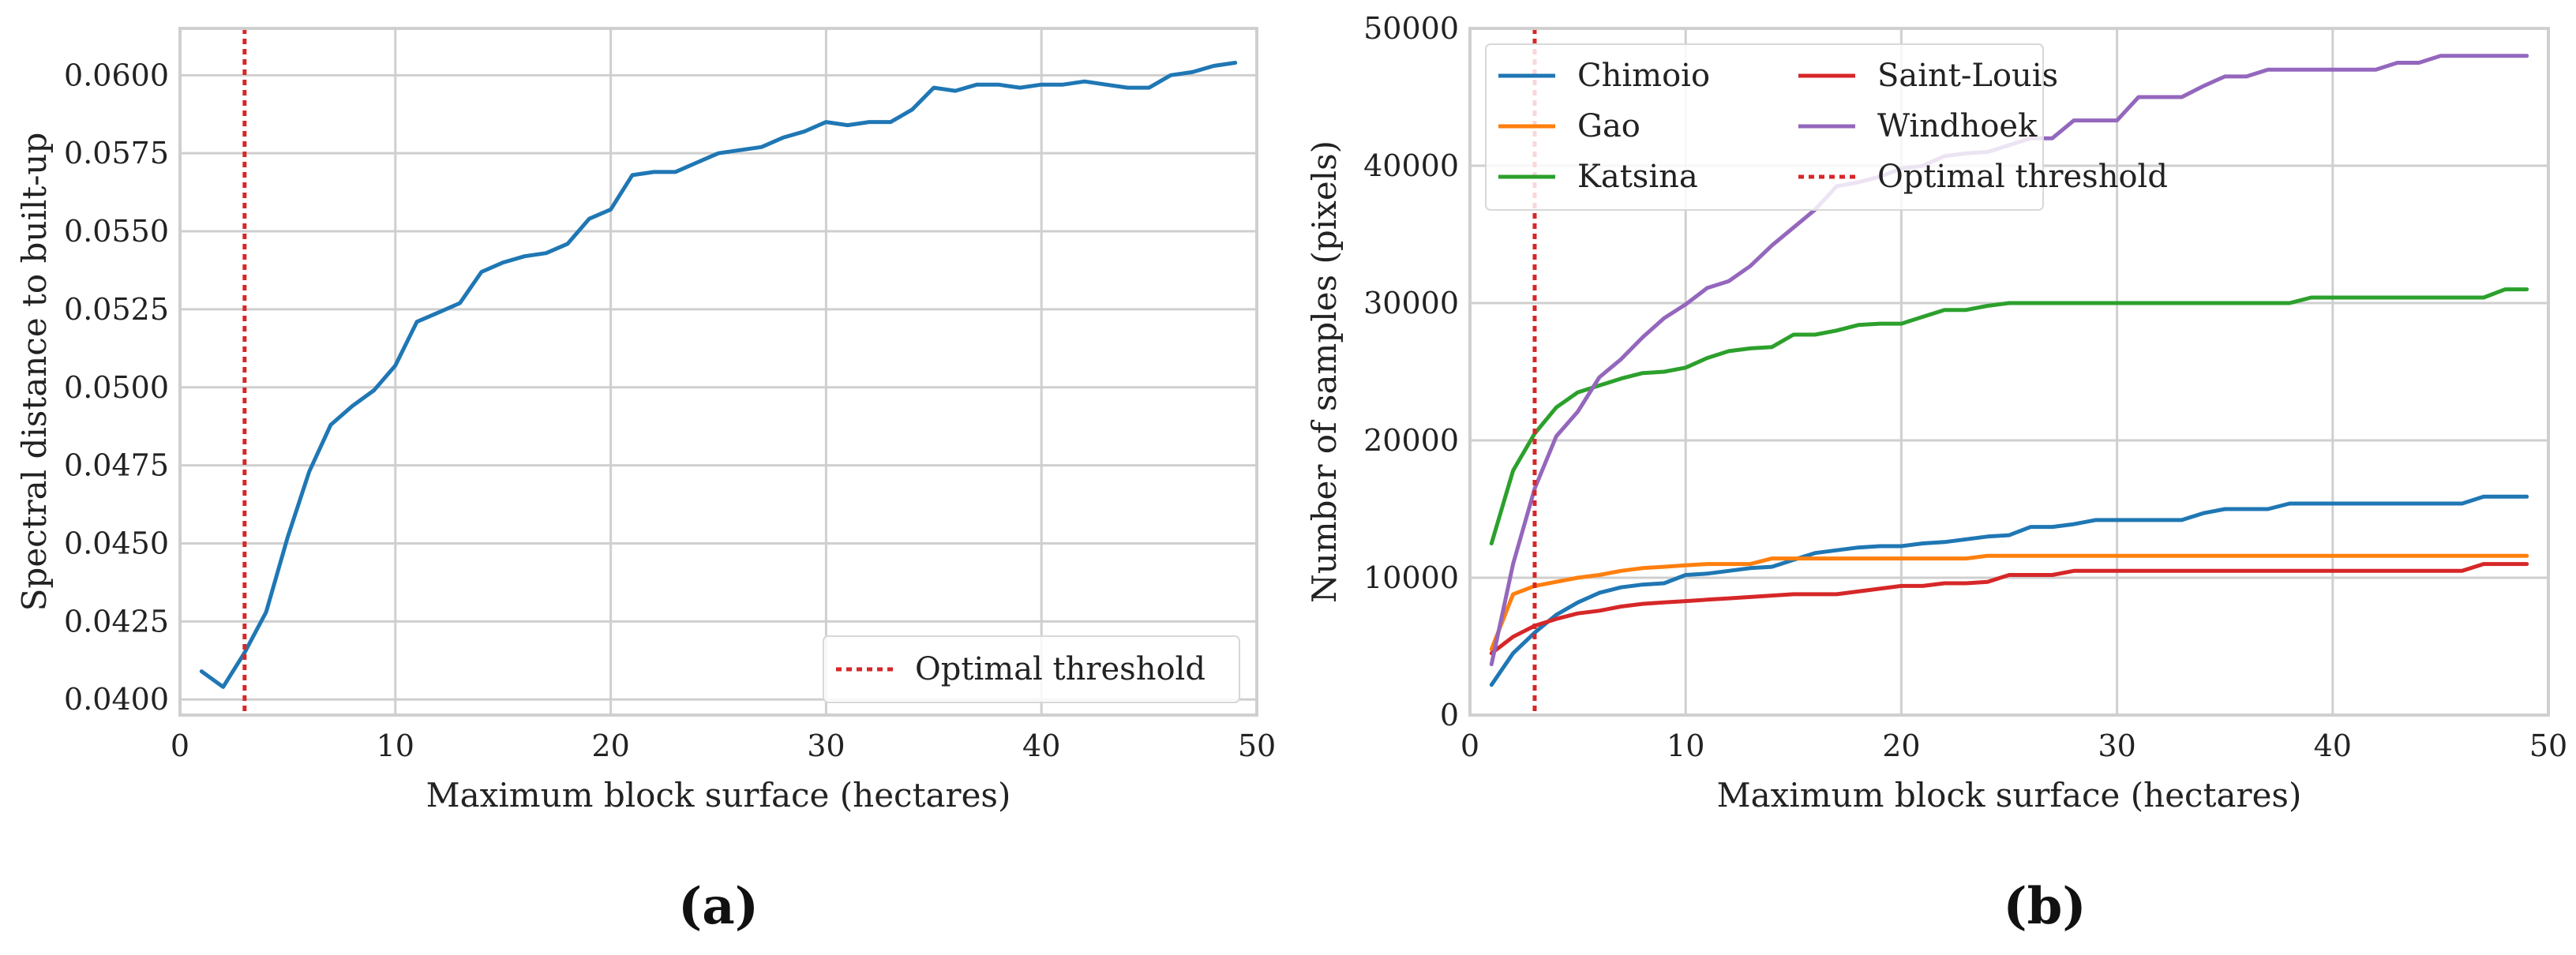 Image resolution: width=2576 pixels, height=955 pixels. I want to click on series-line-b-gao, so click(2009, 602).